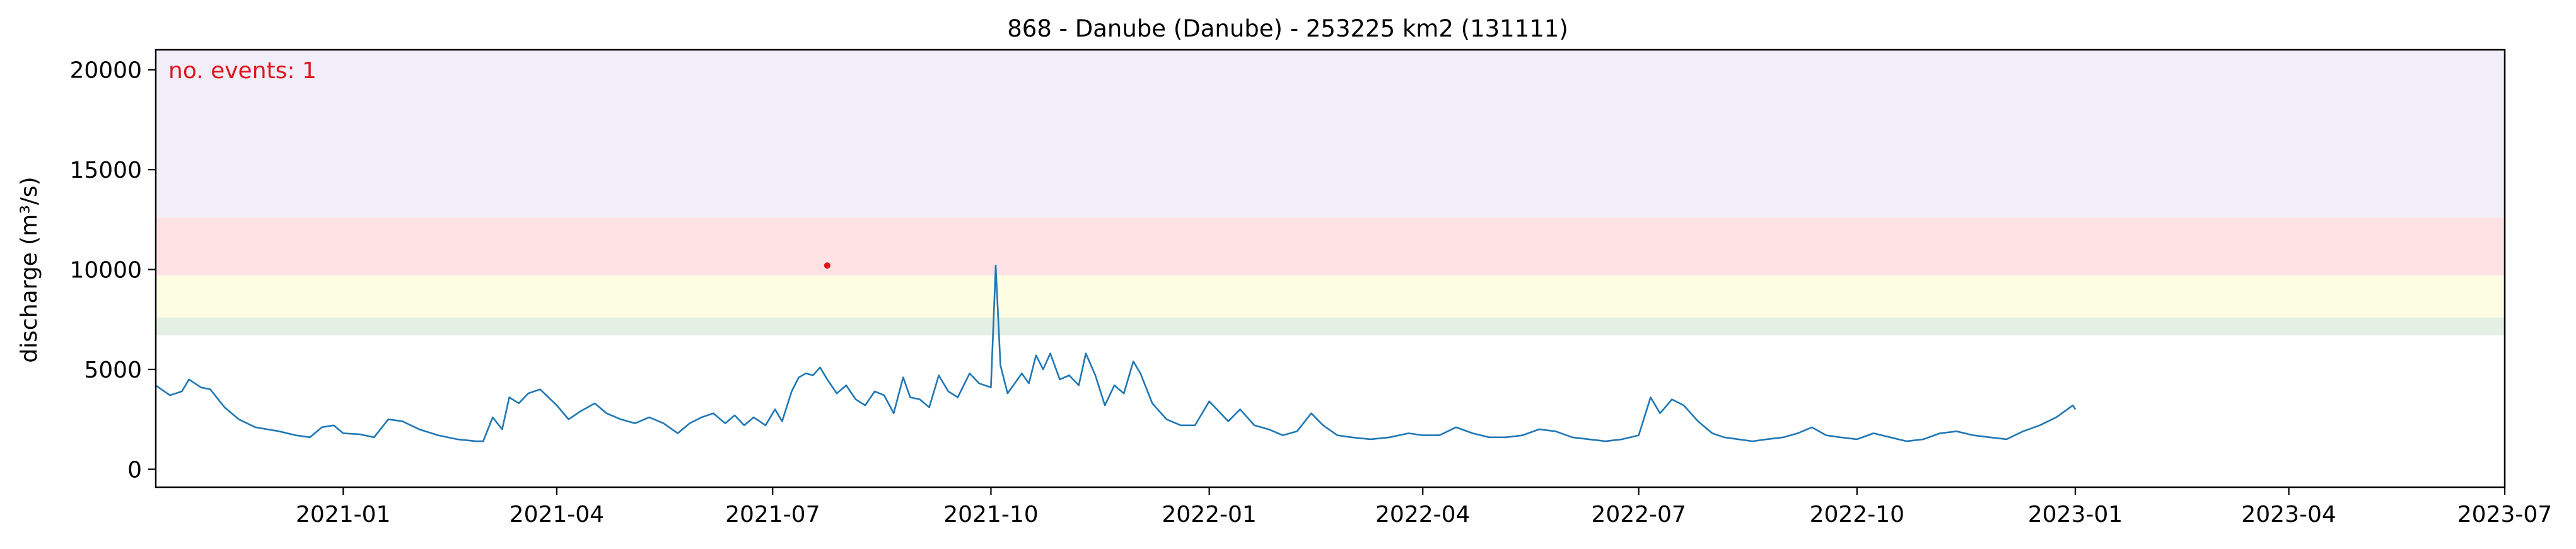  What do you see at coordinates (105, 71) in the screenshot?
I see `y-tick-label: 20000` at bounding box center [105, 71].